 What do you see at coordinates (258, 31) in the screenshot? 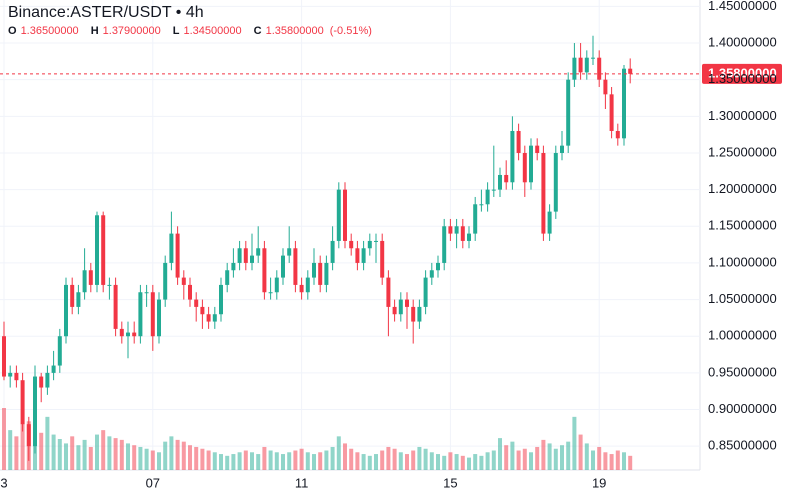
I see `legend-key: C` at bounding box center [258, 31].